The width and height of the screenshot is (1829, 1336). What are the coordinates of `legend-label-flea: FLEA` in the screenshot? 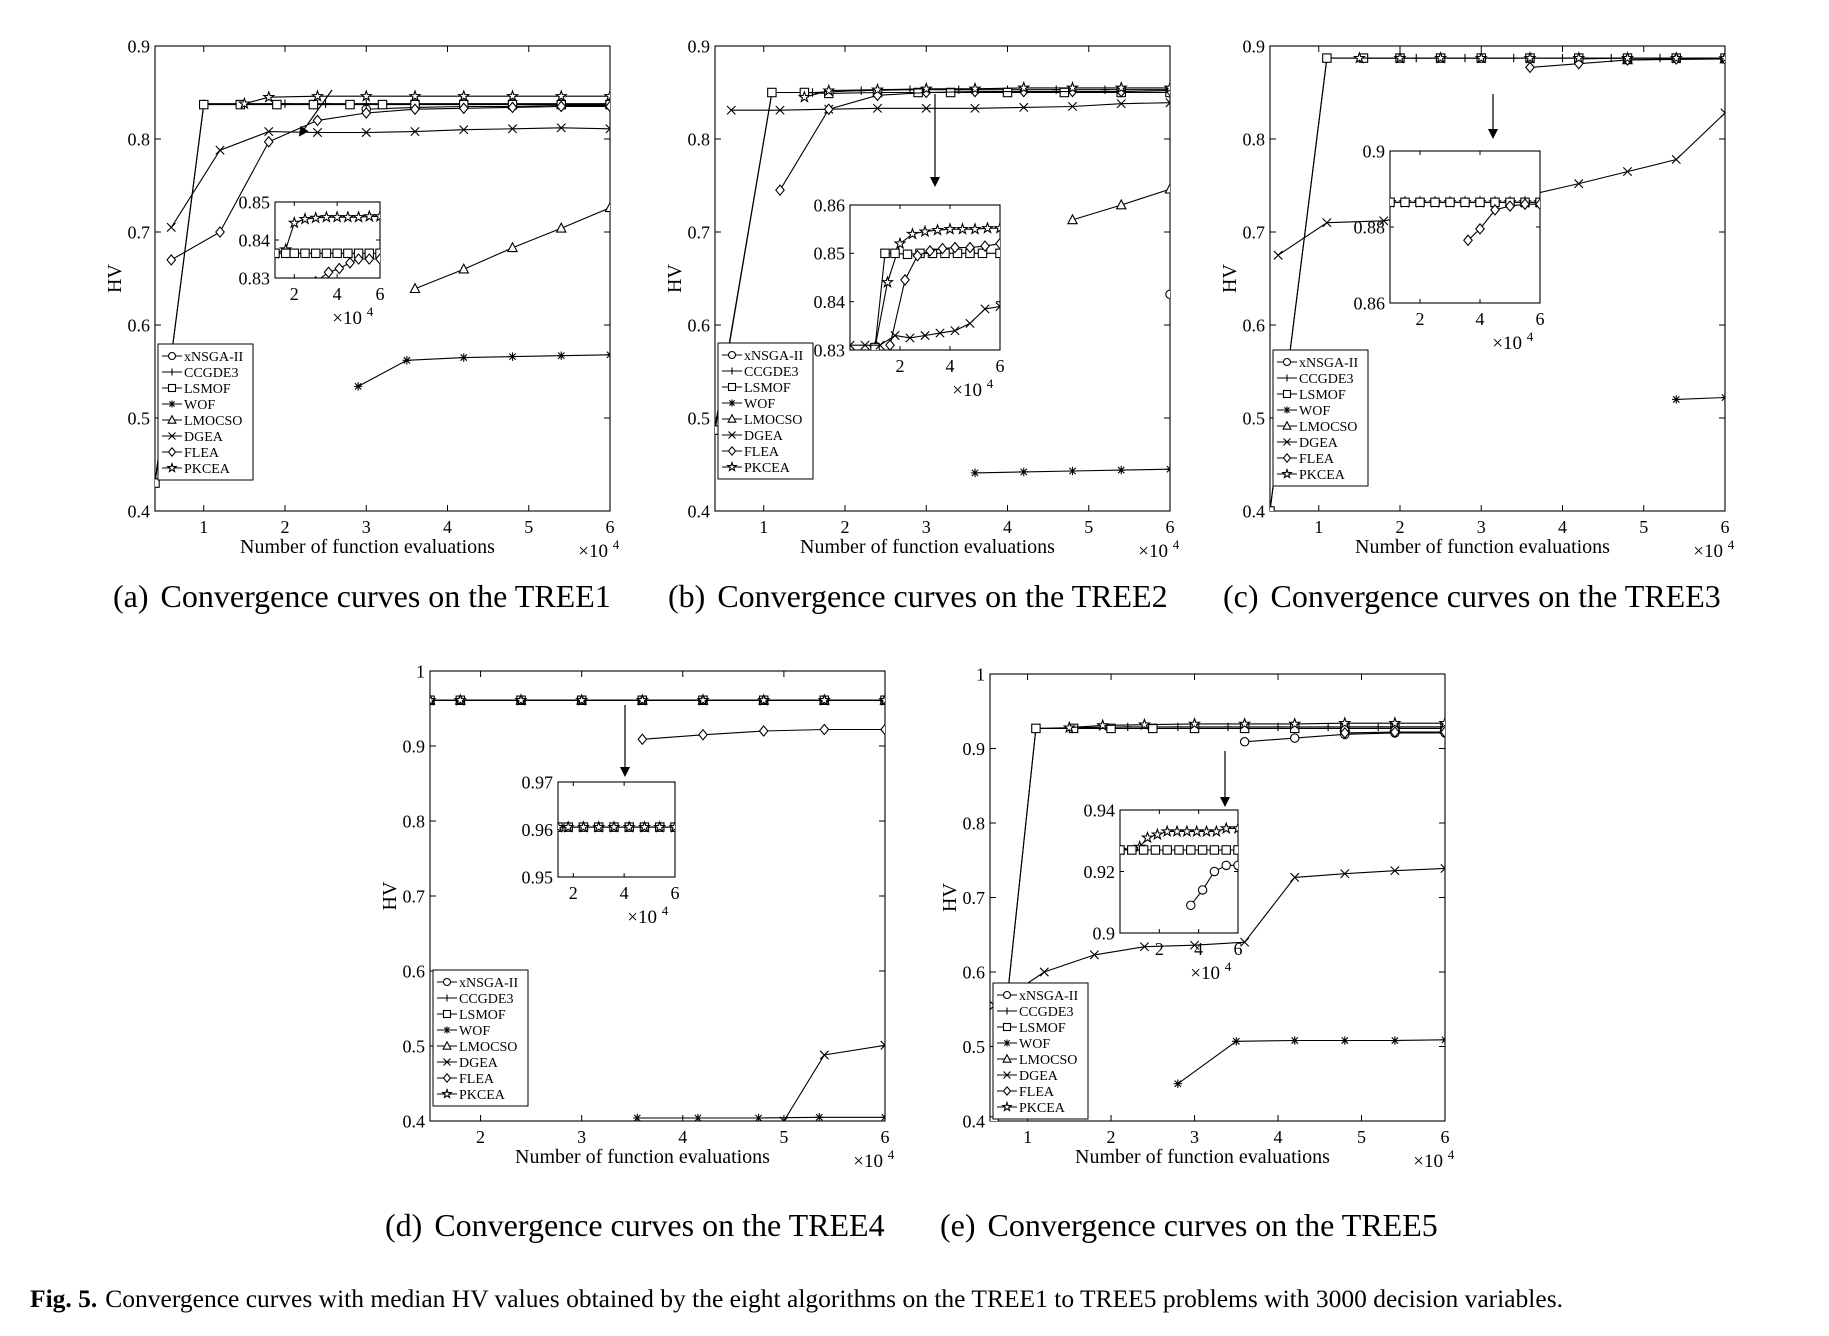 It's located at (477, 1079).